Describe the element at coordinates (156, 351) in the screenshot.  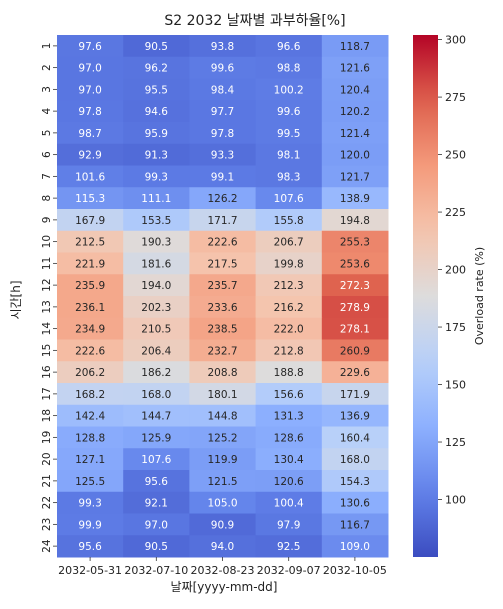
I see `cell-value-label: 206.4` at that location.